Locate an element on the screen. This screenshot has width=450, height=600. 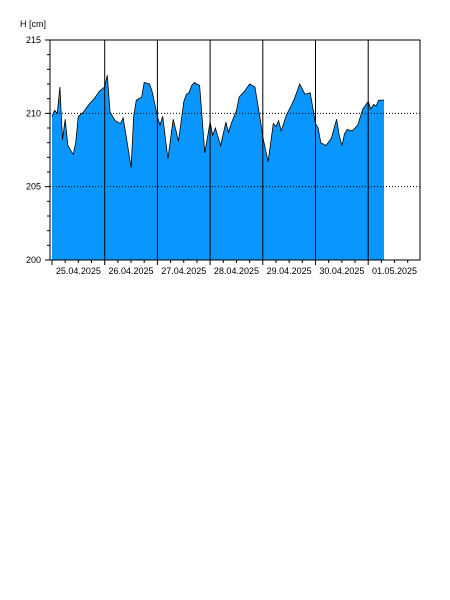
series-line is located at coordinates (217, 121).